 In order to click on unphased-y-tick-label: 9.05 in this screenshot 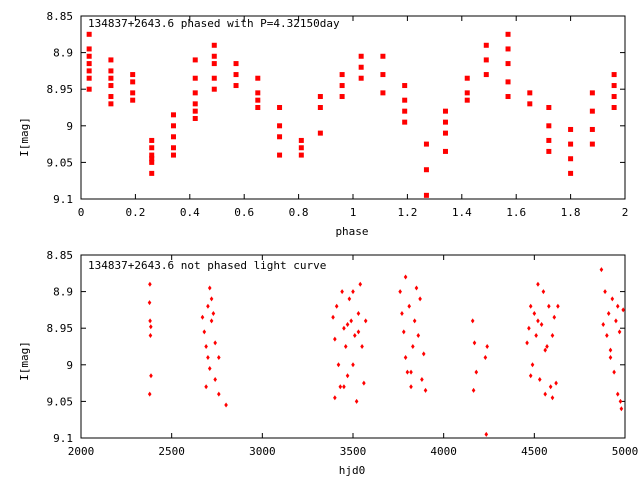, I will do `click(60, 401)`.